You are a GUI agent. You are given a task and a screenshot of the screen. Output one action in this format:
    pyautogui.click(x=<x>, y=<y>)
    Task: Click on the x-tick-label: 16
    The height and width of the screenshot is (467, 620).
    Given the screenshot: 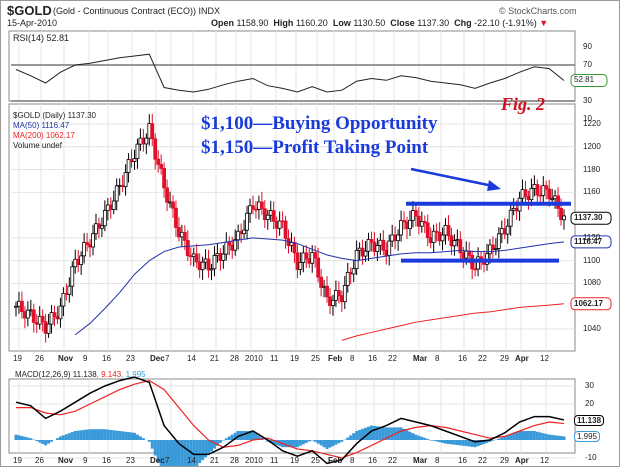 What is the action you would take?
    pyautogui.click(x=462, y=358)
    